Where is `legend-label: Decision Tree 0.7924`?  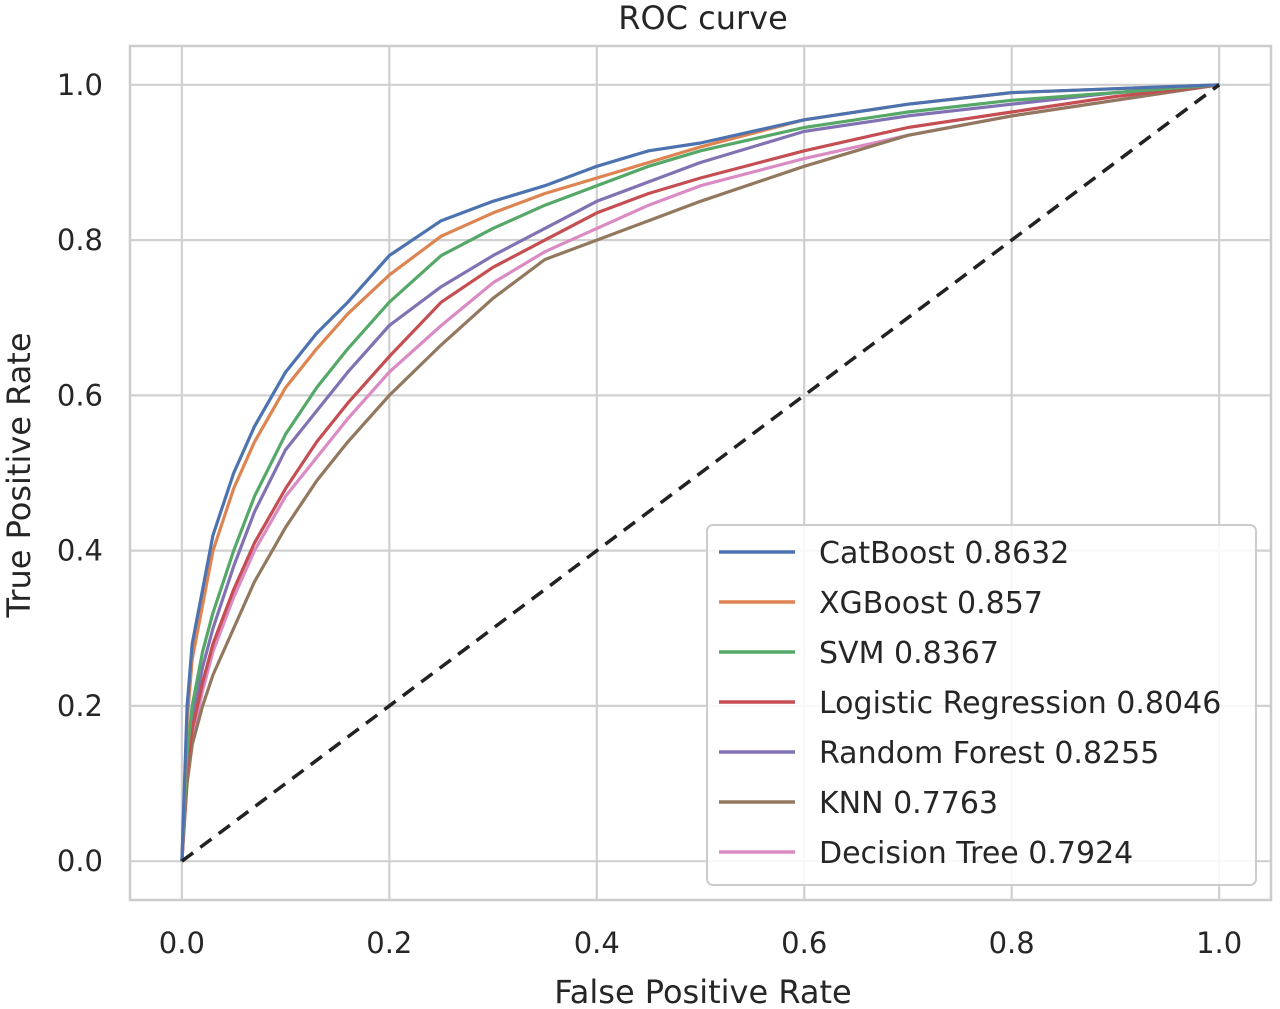
legend-label: Decision Tree 0.7924 is located at coordinates (976, 853).